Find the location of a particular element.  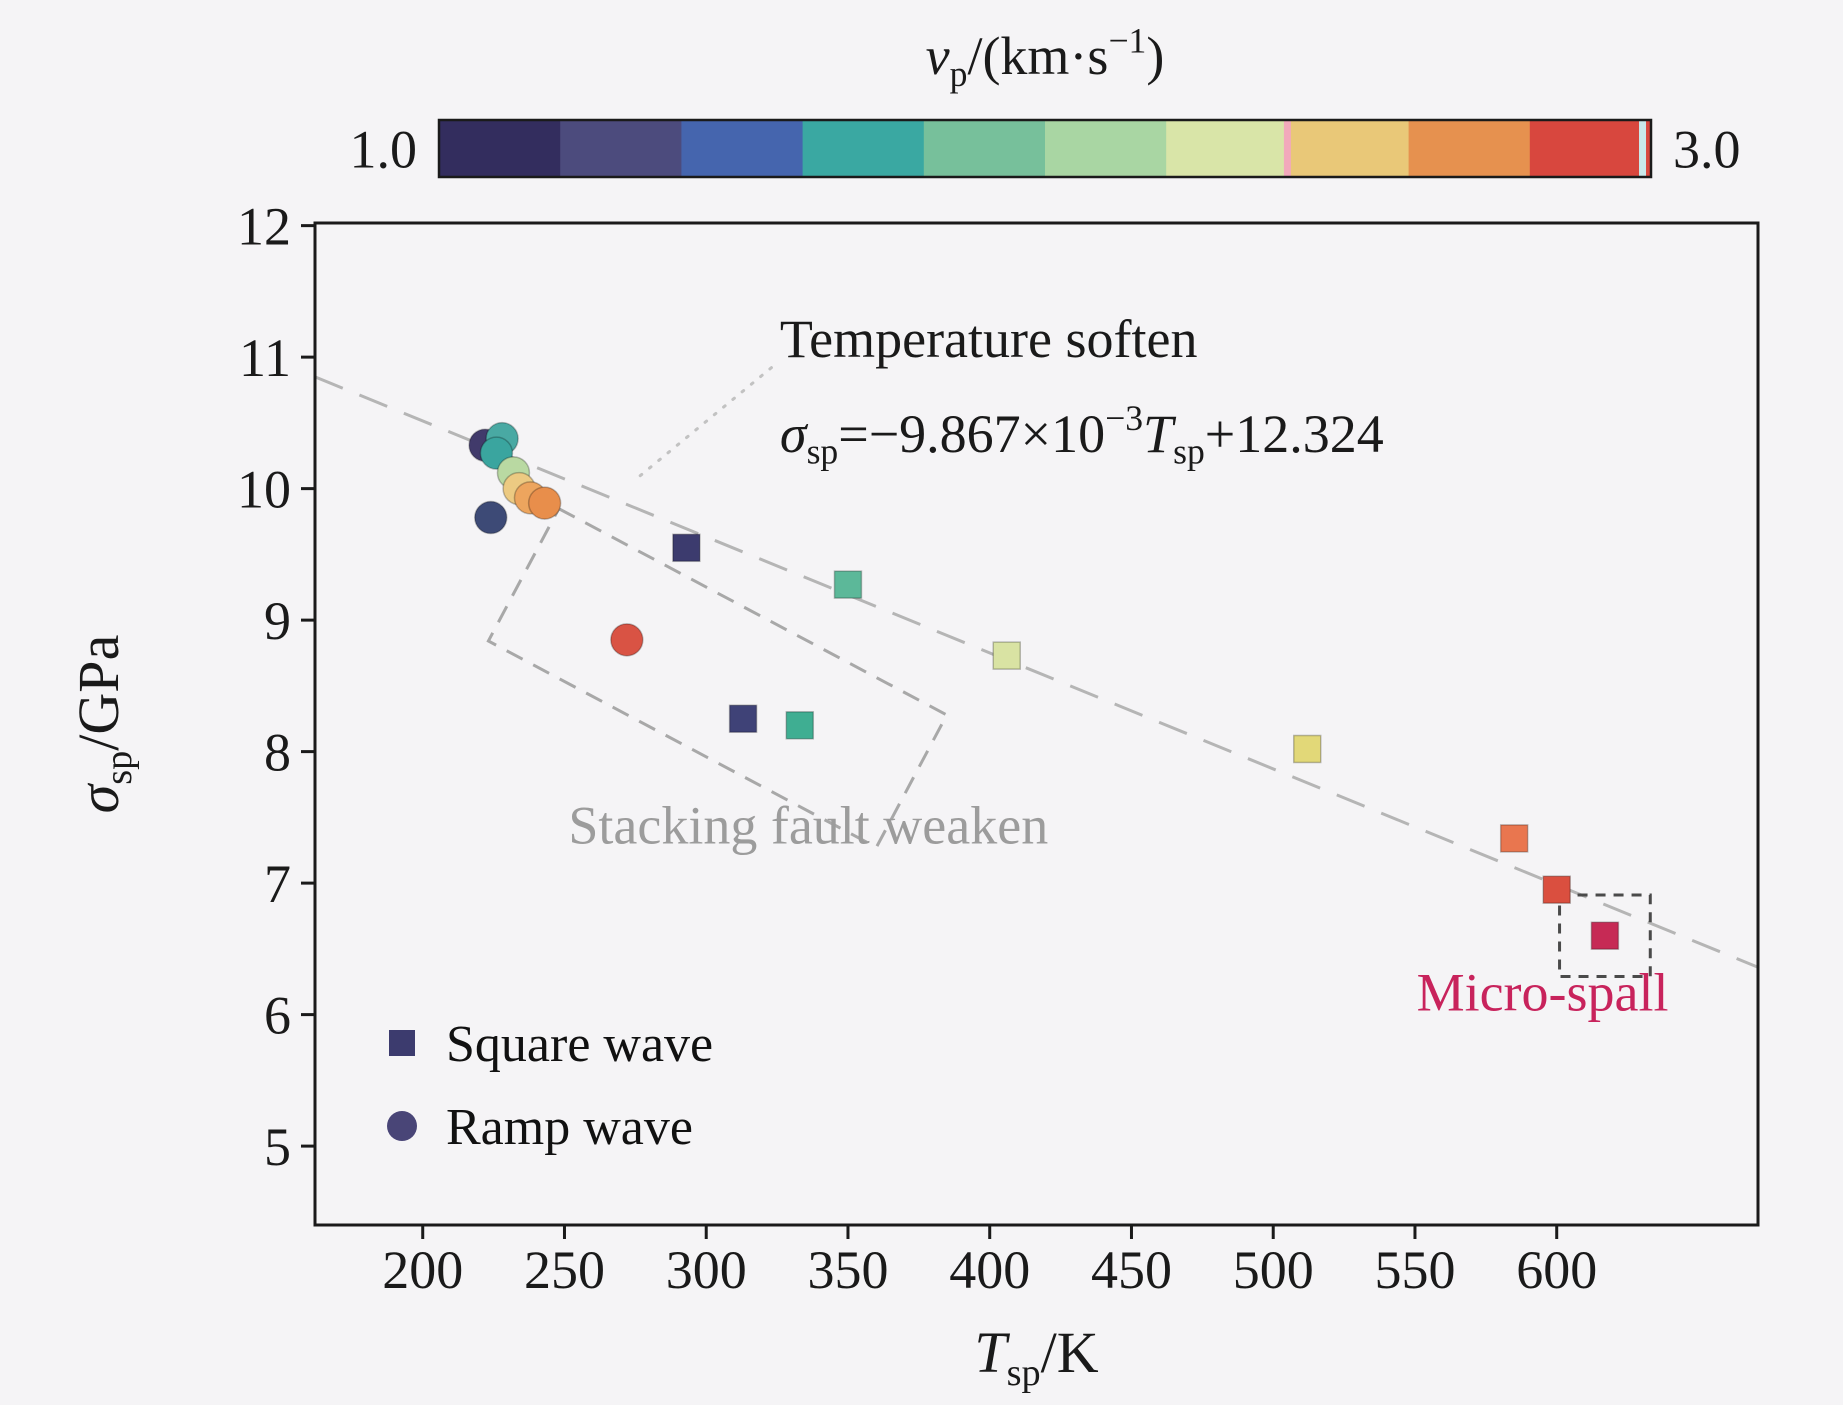

y-tick-label: 12 is located at coordinates (264, 227).